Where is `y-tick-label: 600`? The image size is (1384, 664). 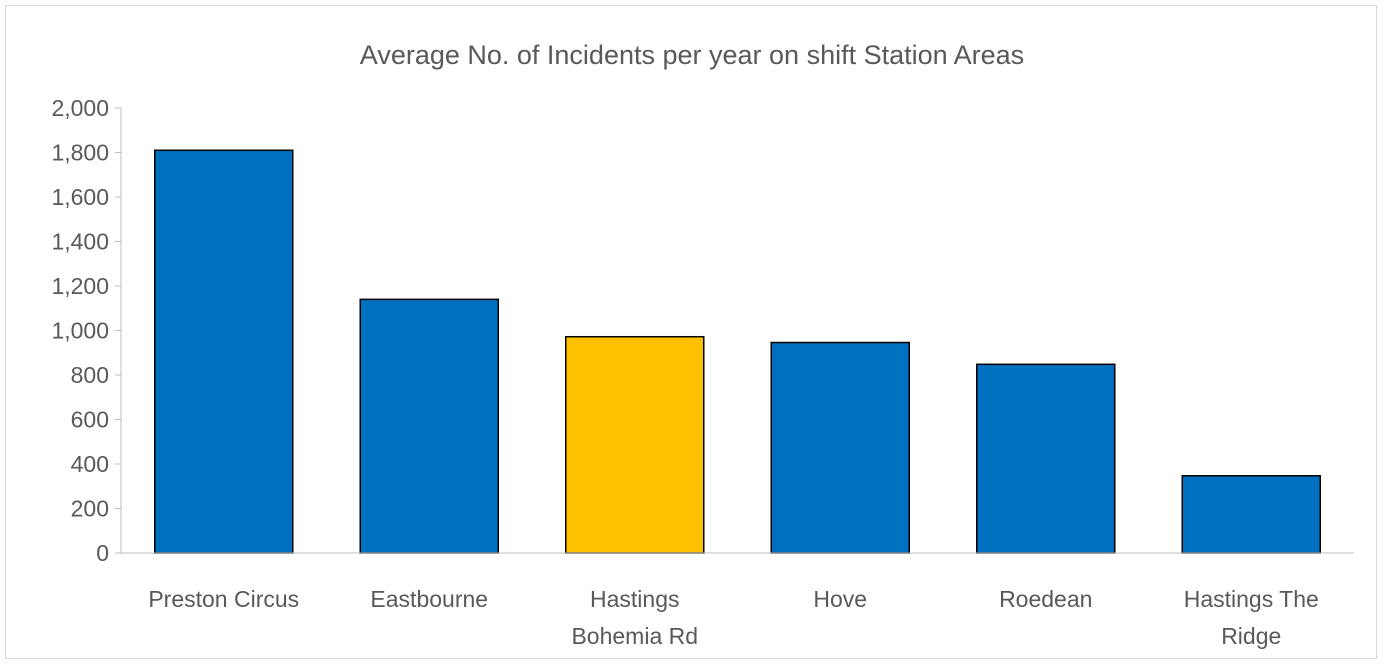
y-tick-label: 600 is located at coordinates (90, 420).